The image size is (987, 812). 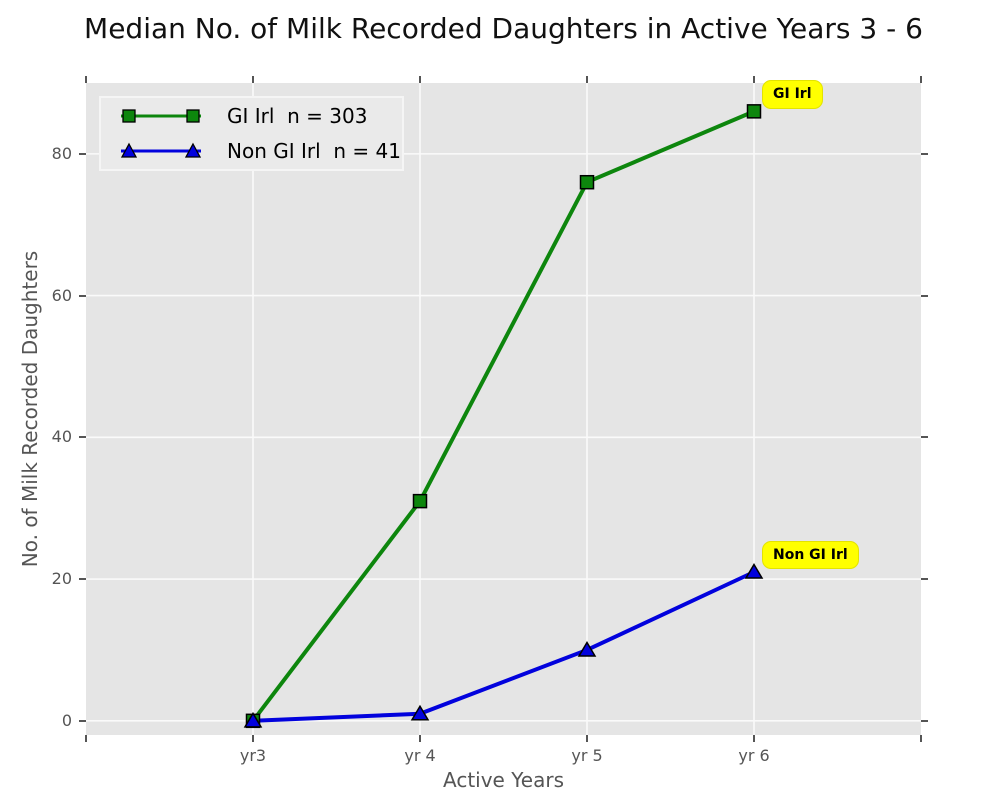 What do you see at coordinates (61, 579) in the screenshot?
I see `y-tick-label: 20` at bounding box center [61, 579].